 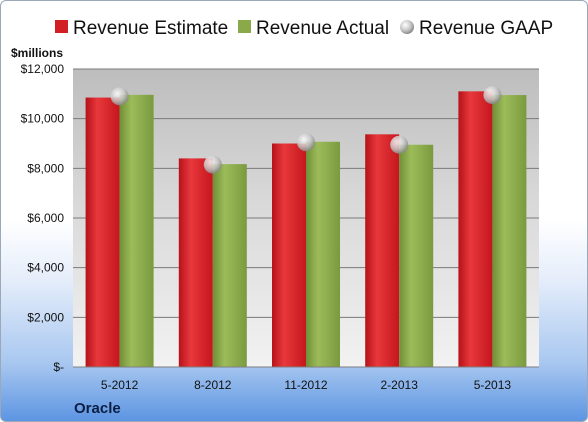 What do you see at coordinates (150, 28) in the screenshot?
I see `legend-label-estimate: Revenue Estimate` at bounding box center [150, 28].